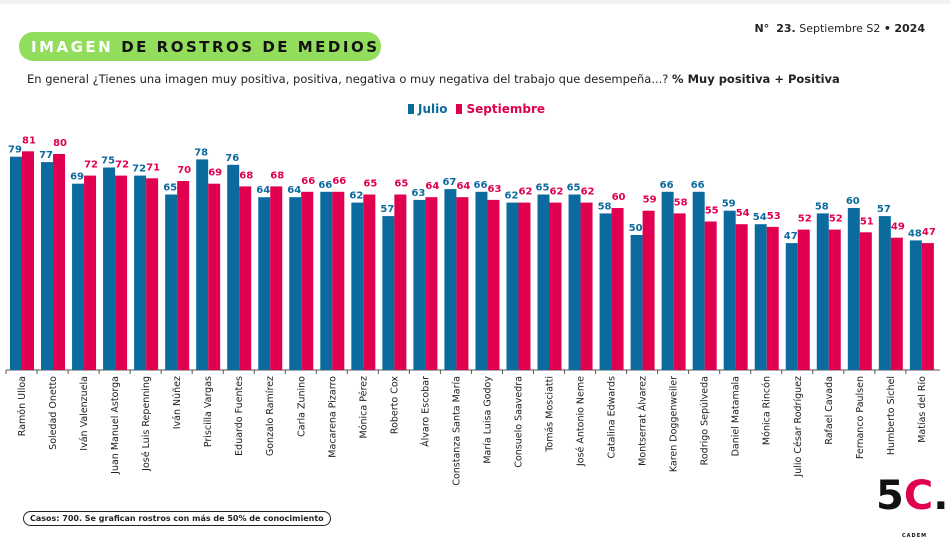 The image size is (951, 556). What do you see at coordinates (115, 425) in the screenshot?
I see `category-label: Juan Manuel Astorga` at bounding box center [115, 425].